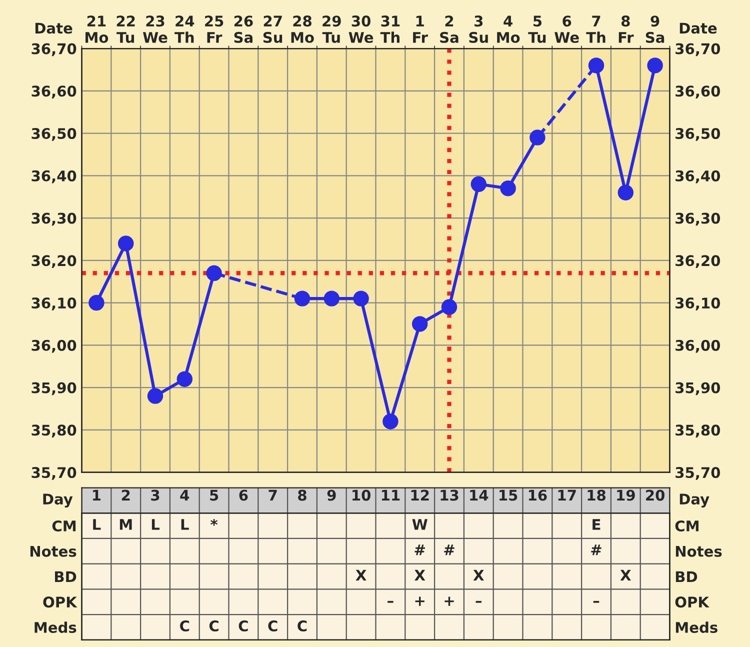  I want to click on y-tick-label: 36,30, so click(54, 219).